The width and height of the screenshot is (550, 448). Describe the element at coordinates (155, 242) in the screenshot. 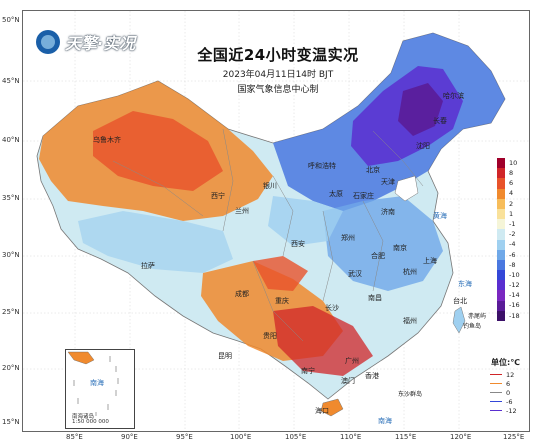

I see `mild-plateau` at that location.